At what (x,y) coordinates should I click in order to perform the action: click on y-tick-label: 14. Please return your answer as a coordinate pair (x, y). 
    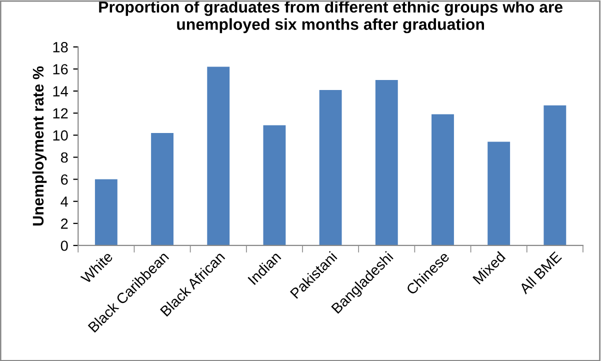
    Looking at the image, I should click on (60, 91).